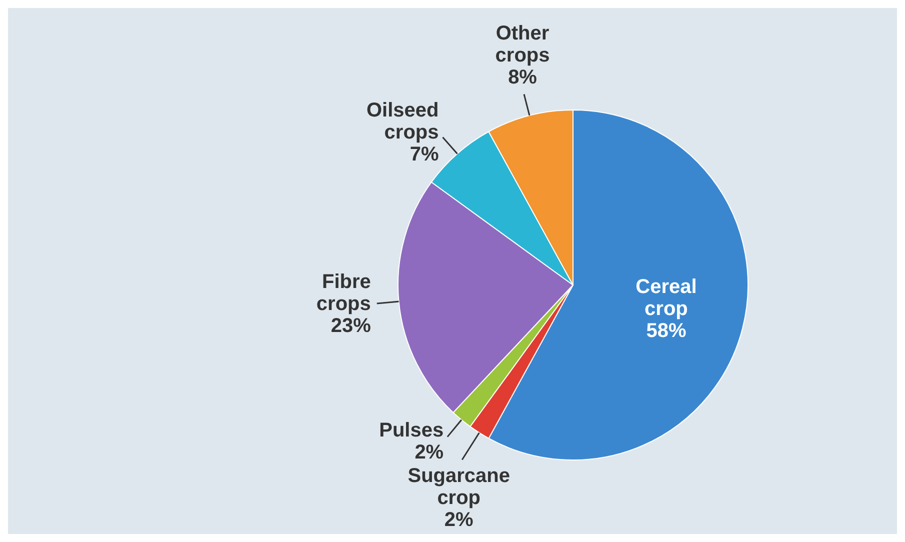 The height and width of the screenshot is (542, 905). Describe the element at coordinates (666, 331) in the screenshot. I see `data-label: 58%` at that location.